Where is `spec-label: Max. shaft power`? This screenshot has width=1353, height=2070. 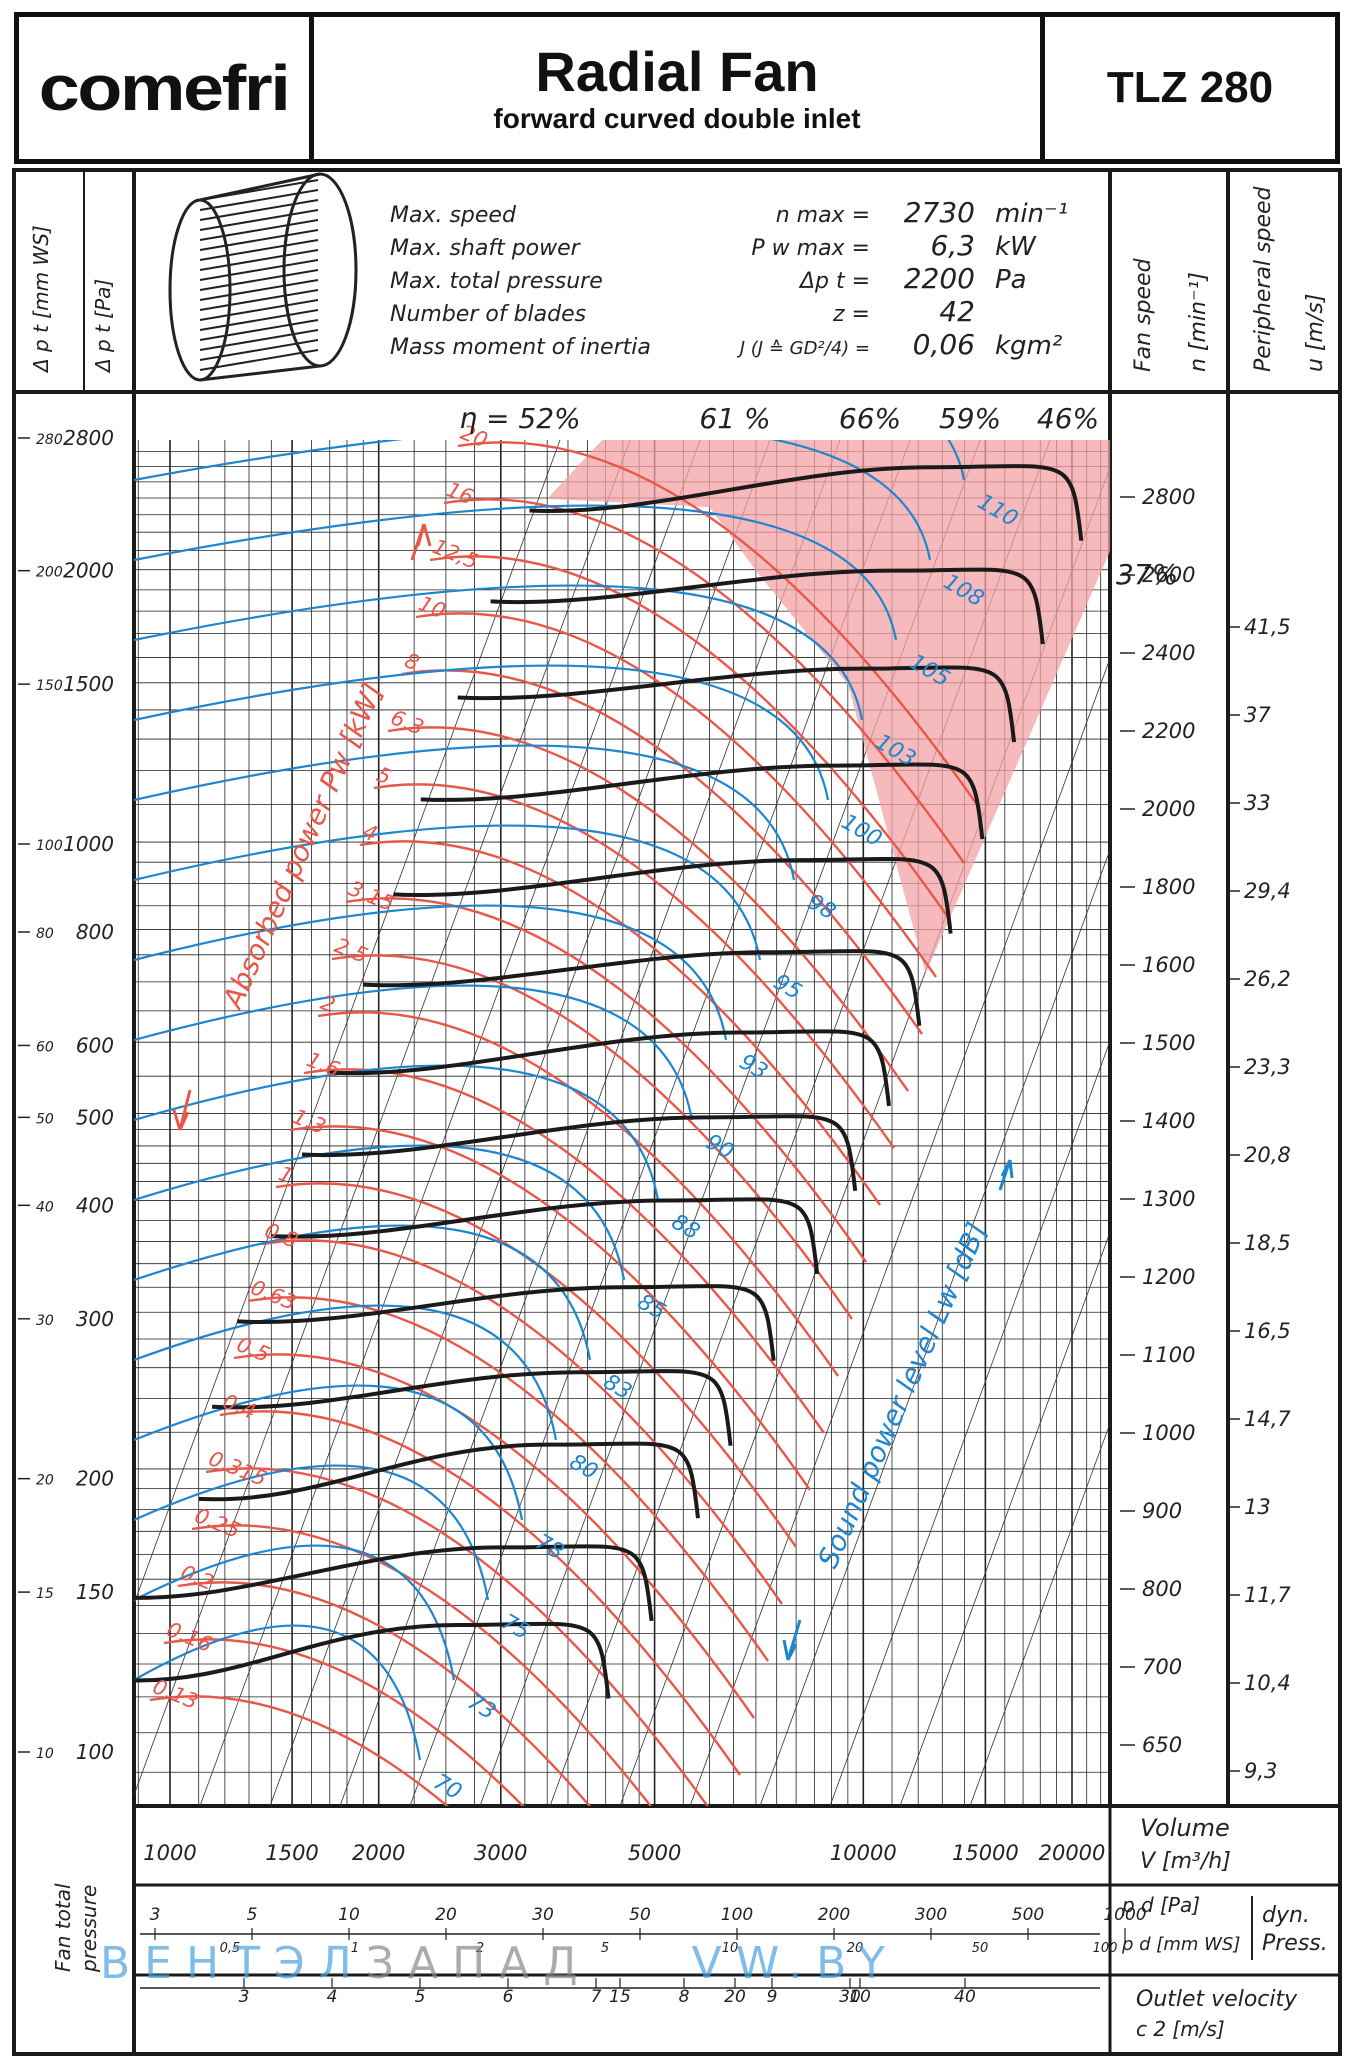 spec-label: Max. shaft power is located at coordinates (486, 248).